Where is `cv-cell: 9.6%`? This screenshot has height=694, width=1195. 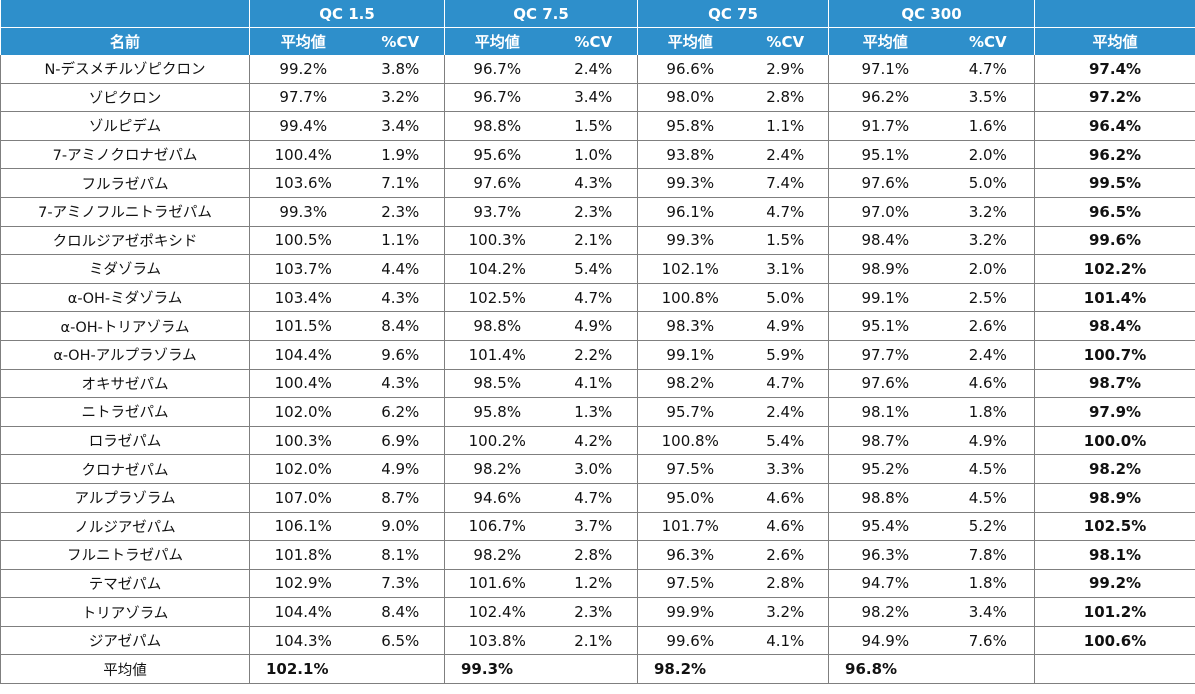 cv-cell: 9.6% is located at coordinates (400, 355).